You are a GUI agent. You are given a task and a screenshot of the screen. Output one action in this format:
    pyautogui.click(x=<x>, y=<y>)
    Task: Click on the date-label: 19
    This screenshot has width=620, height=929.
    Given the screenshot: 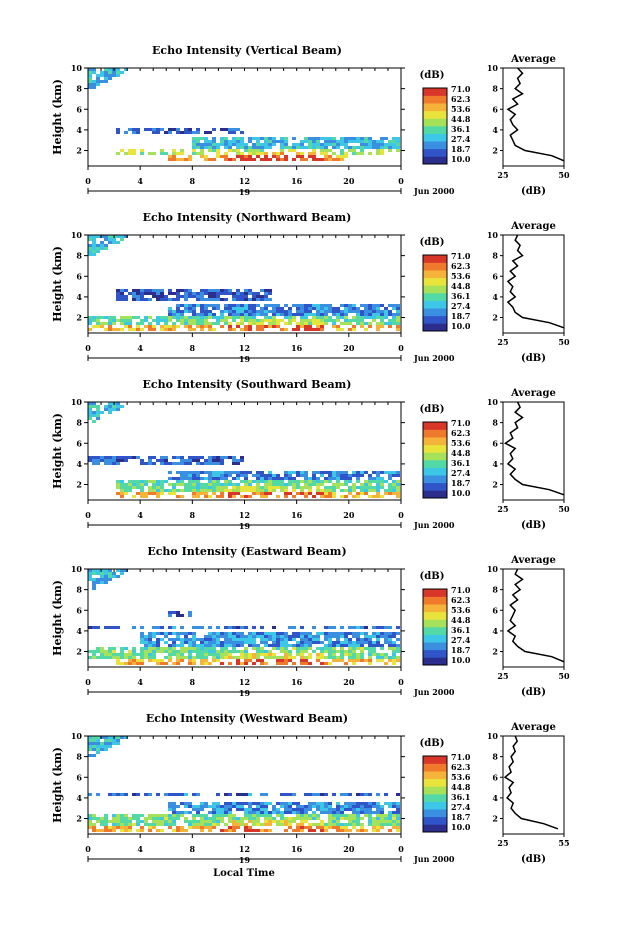 What is the action you would take?
    pyautogui.click(x=245, y=192)
    